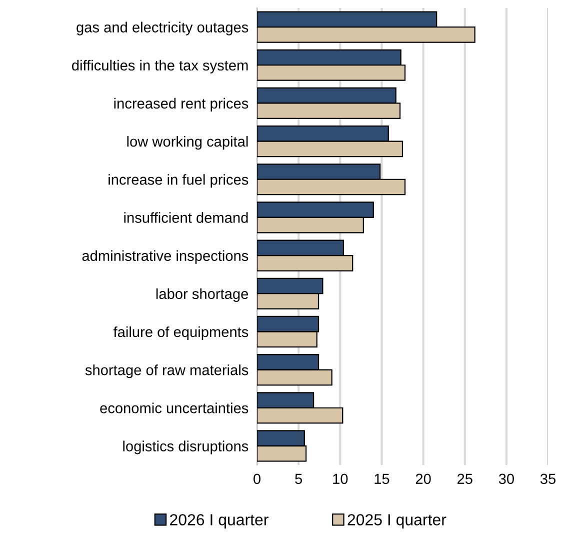 This screenshot has width=573, height=534. Describe the element at coordinates (219, 521) in the screenshot. I see `legend-label: 2026 I quarter` at that location.